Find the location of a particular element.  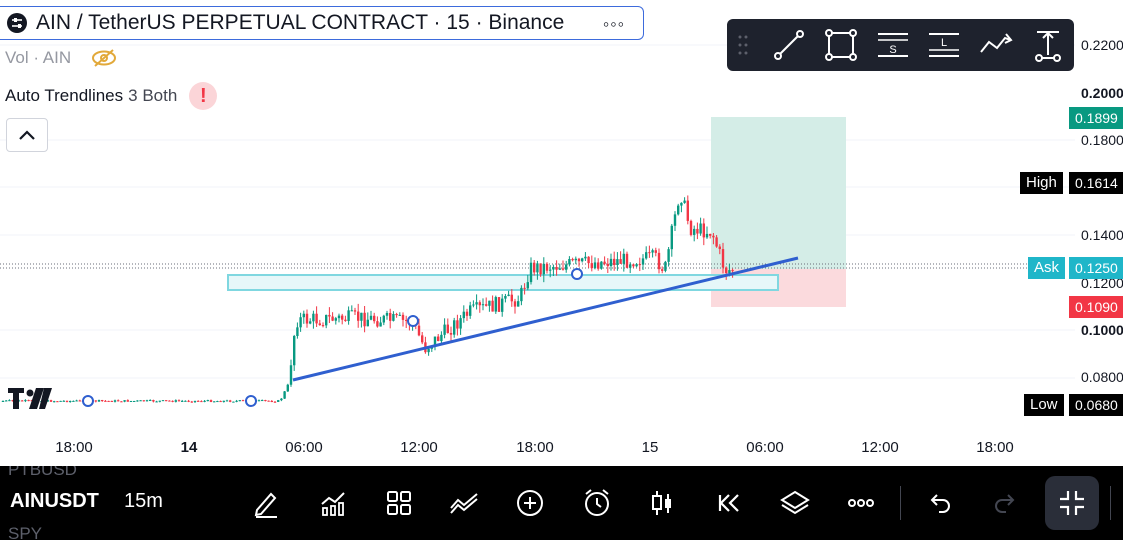

trend-line-tool is located at coordinates (789, 45).